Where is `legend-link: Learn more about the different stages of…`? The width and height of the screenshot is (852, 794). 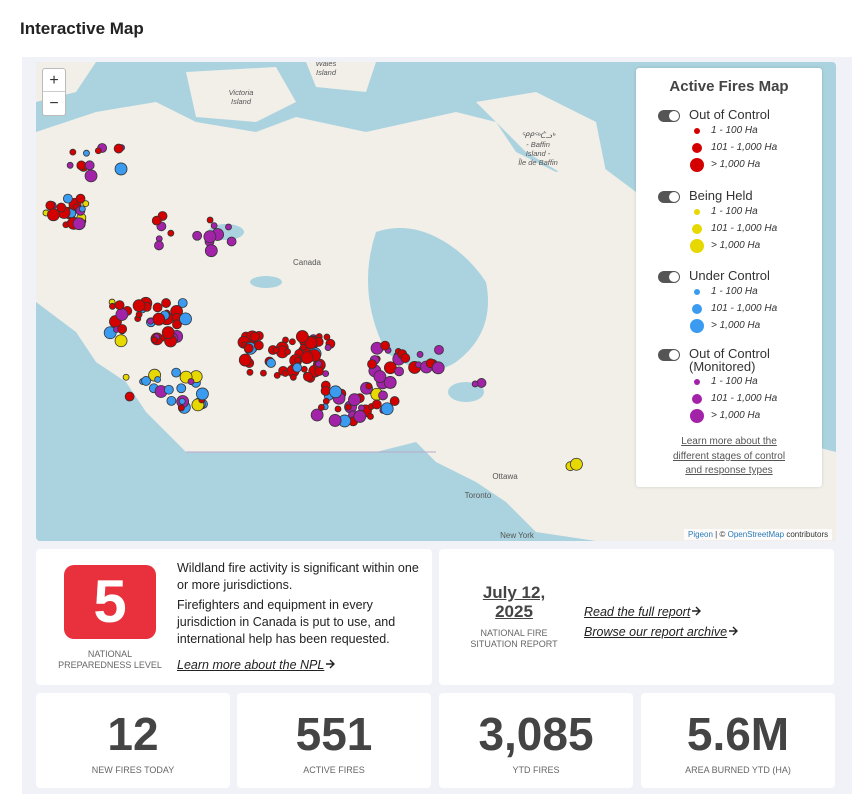
legend-link: Learn more about the different stages of… is located at coordinates (729, 456).